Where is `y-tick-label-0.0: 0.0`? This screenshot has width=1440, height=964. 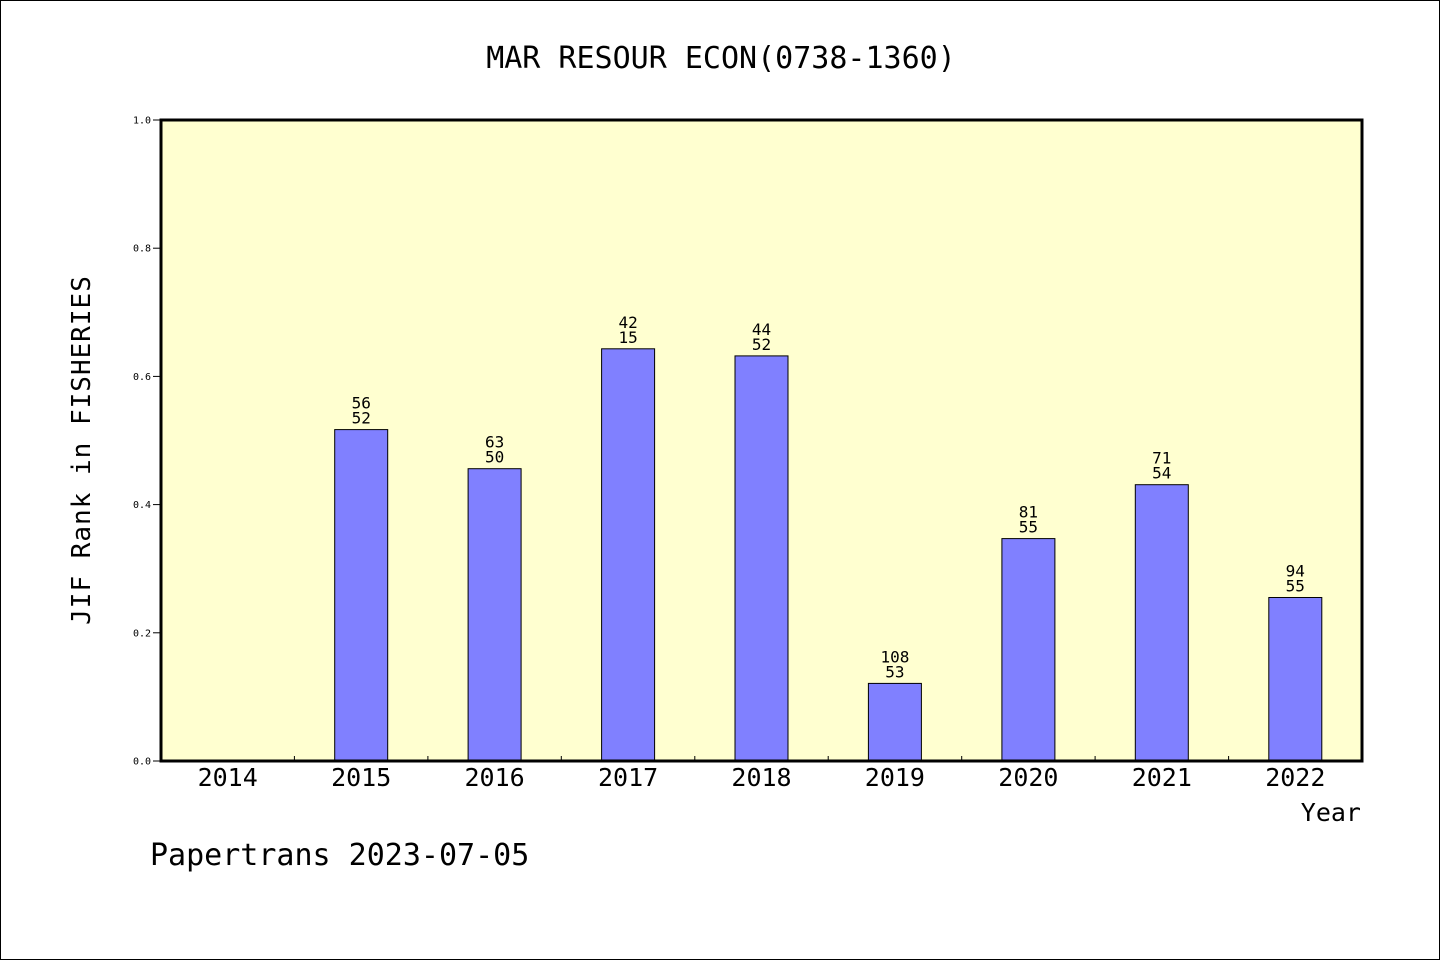
y-tick-label-0.0: 0.0 is located at coordinates (142, 762).